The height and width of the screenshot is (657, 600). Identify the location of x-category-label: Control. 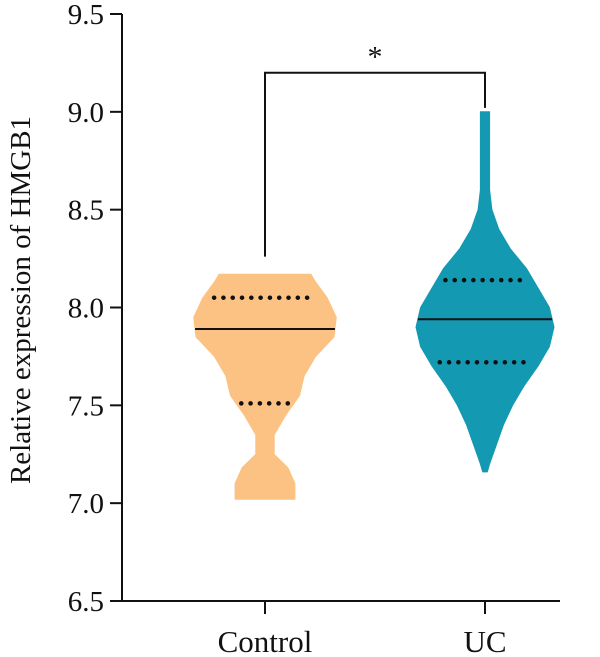
(265, 640).